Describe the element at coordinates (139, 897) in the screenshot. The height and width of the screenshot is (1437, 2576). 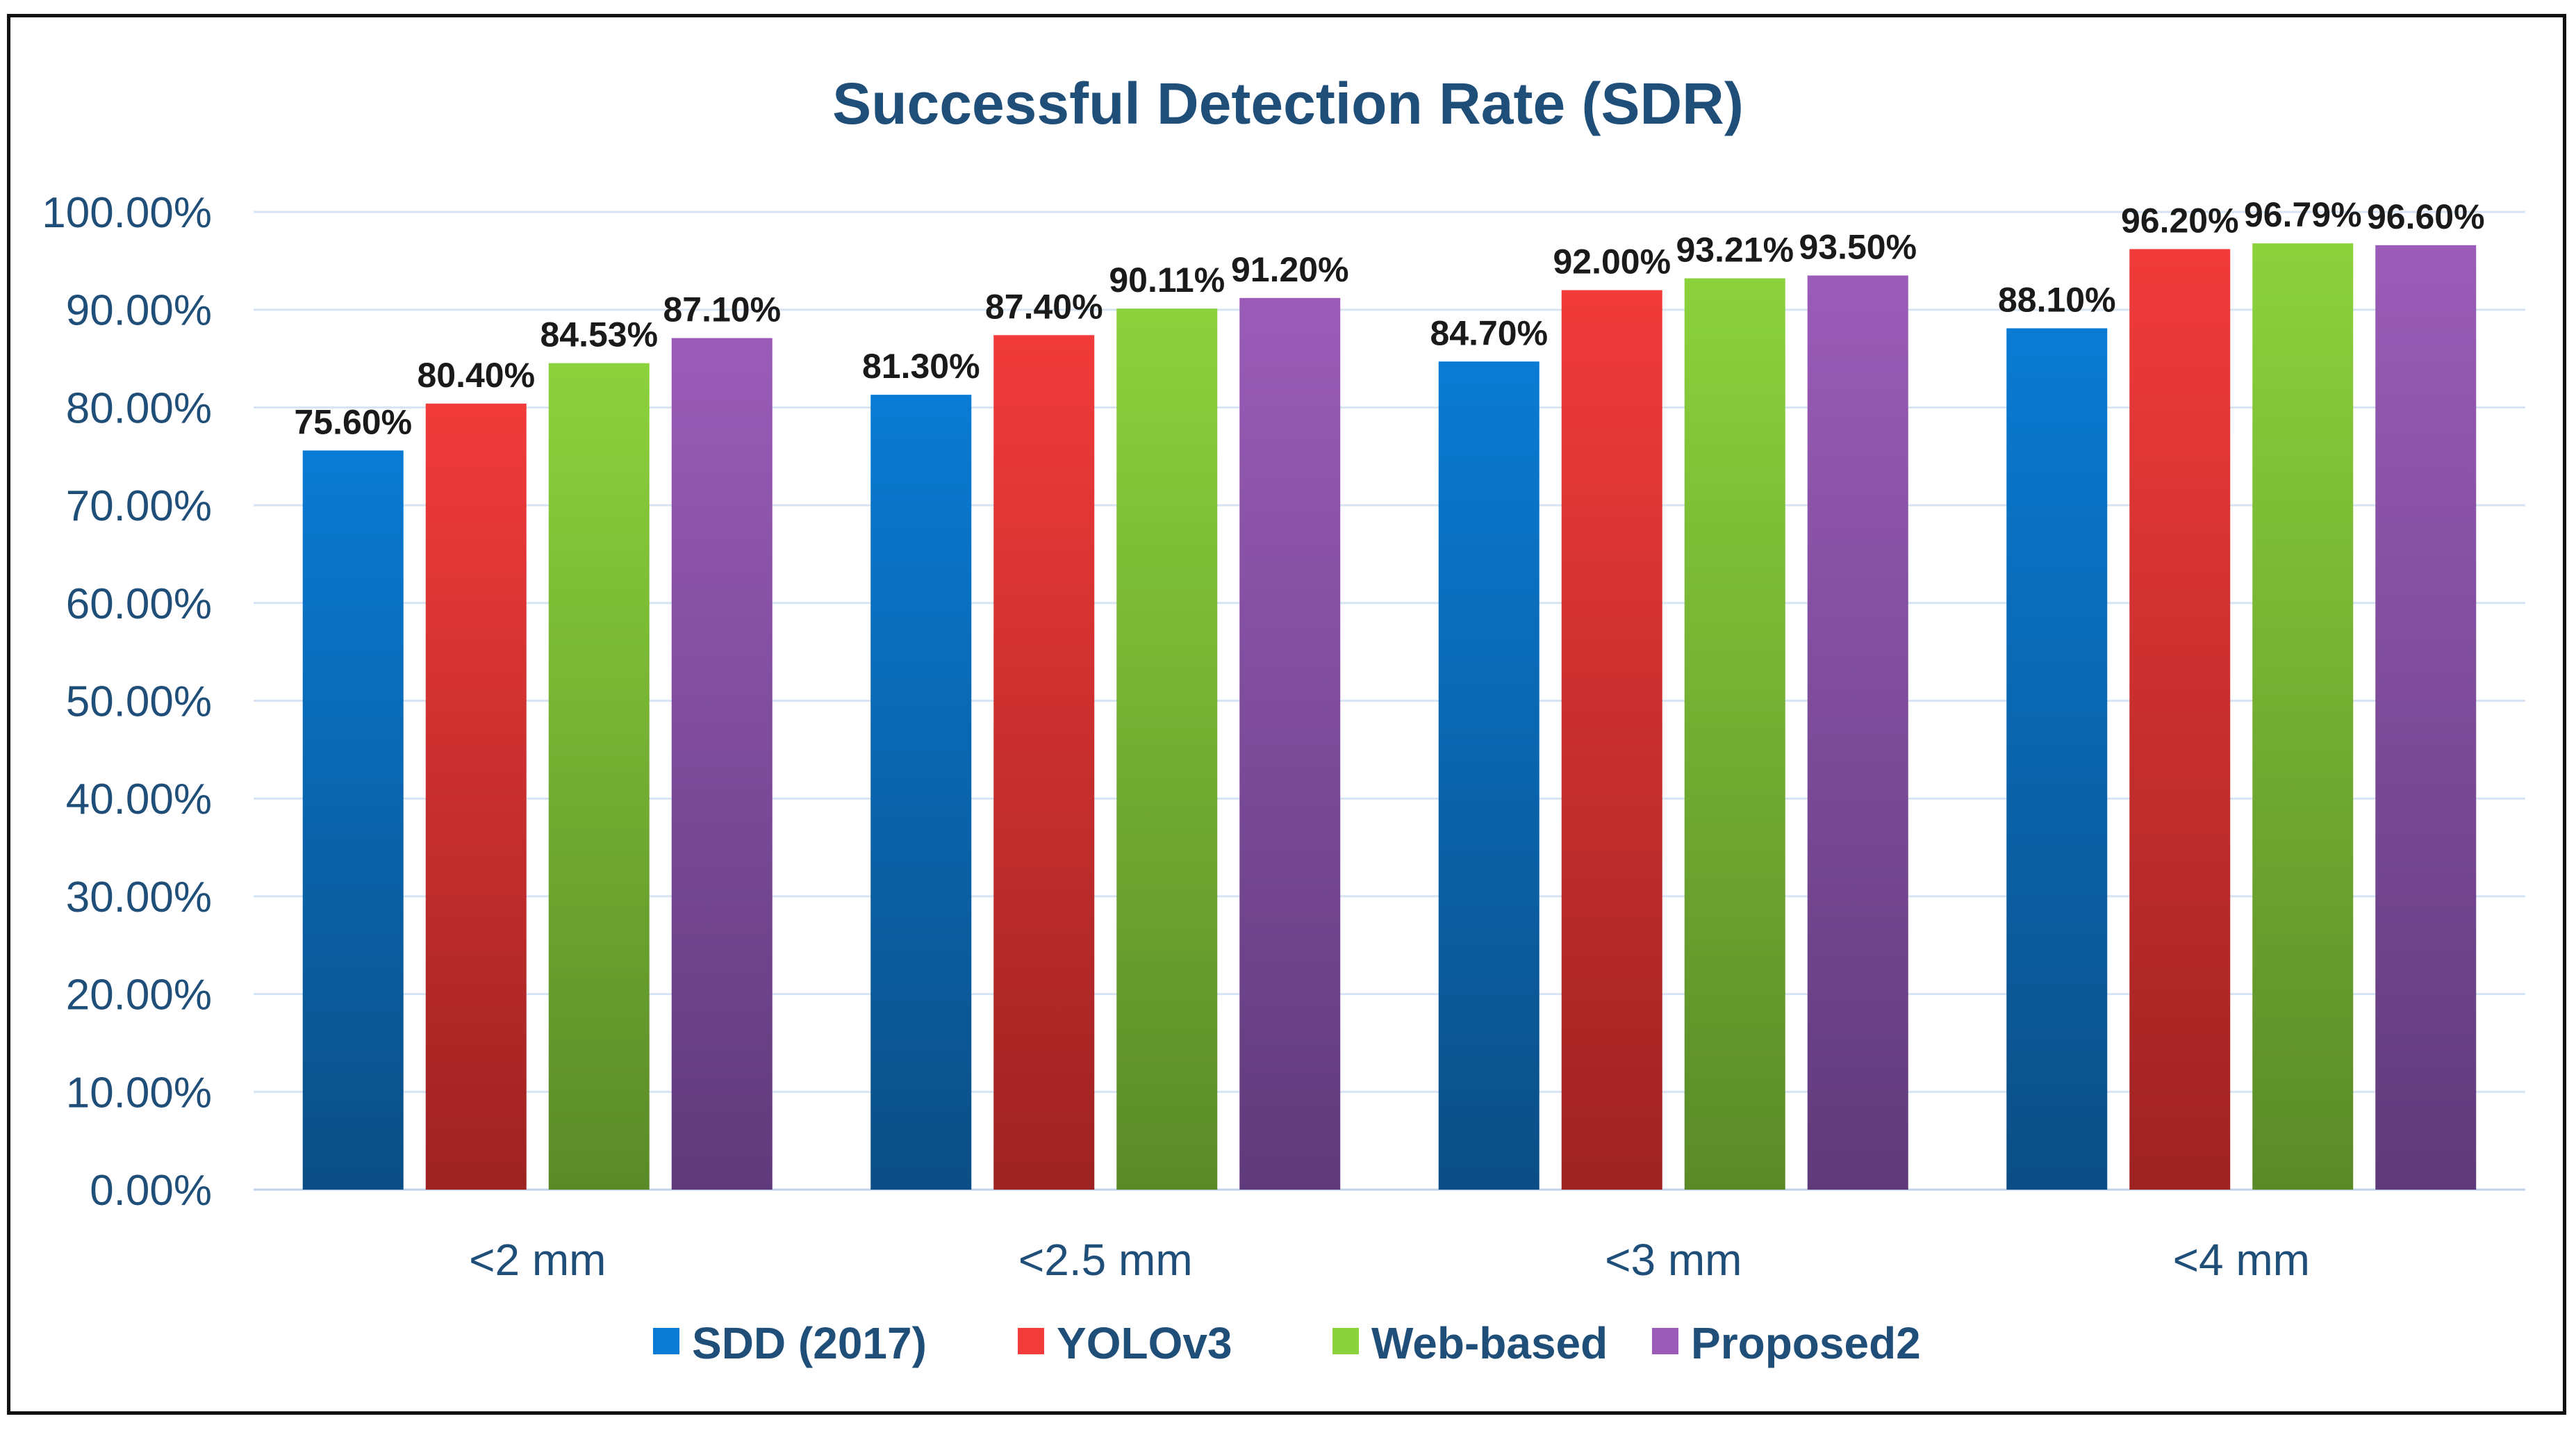
I see `y-tick-label: 30.00%` at that location.